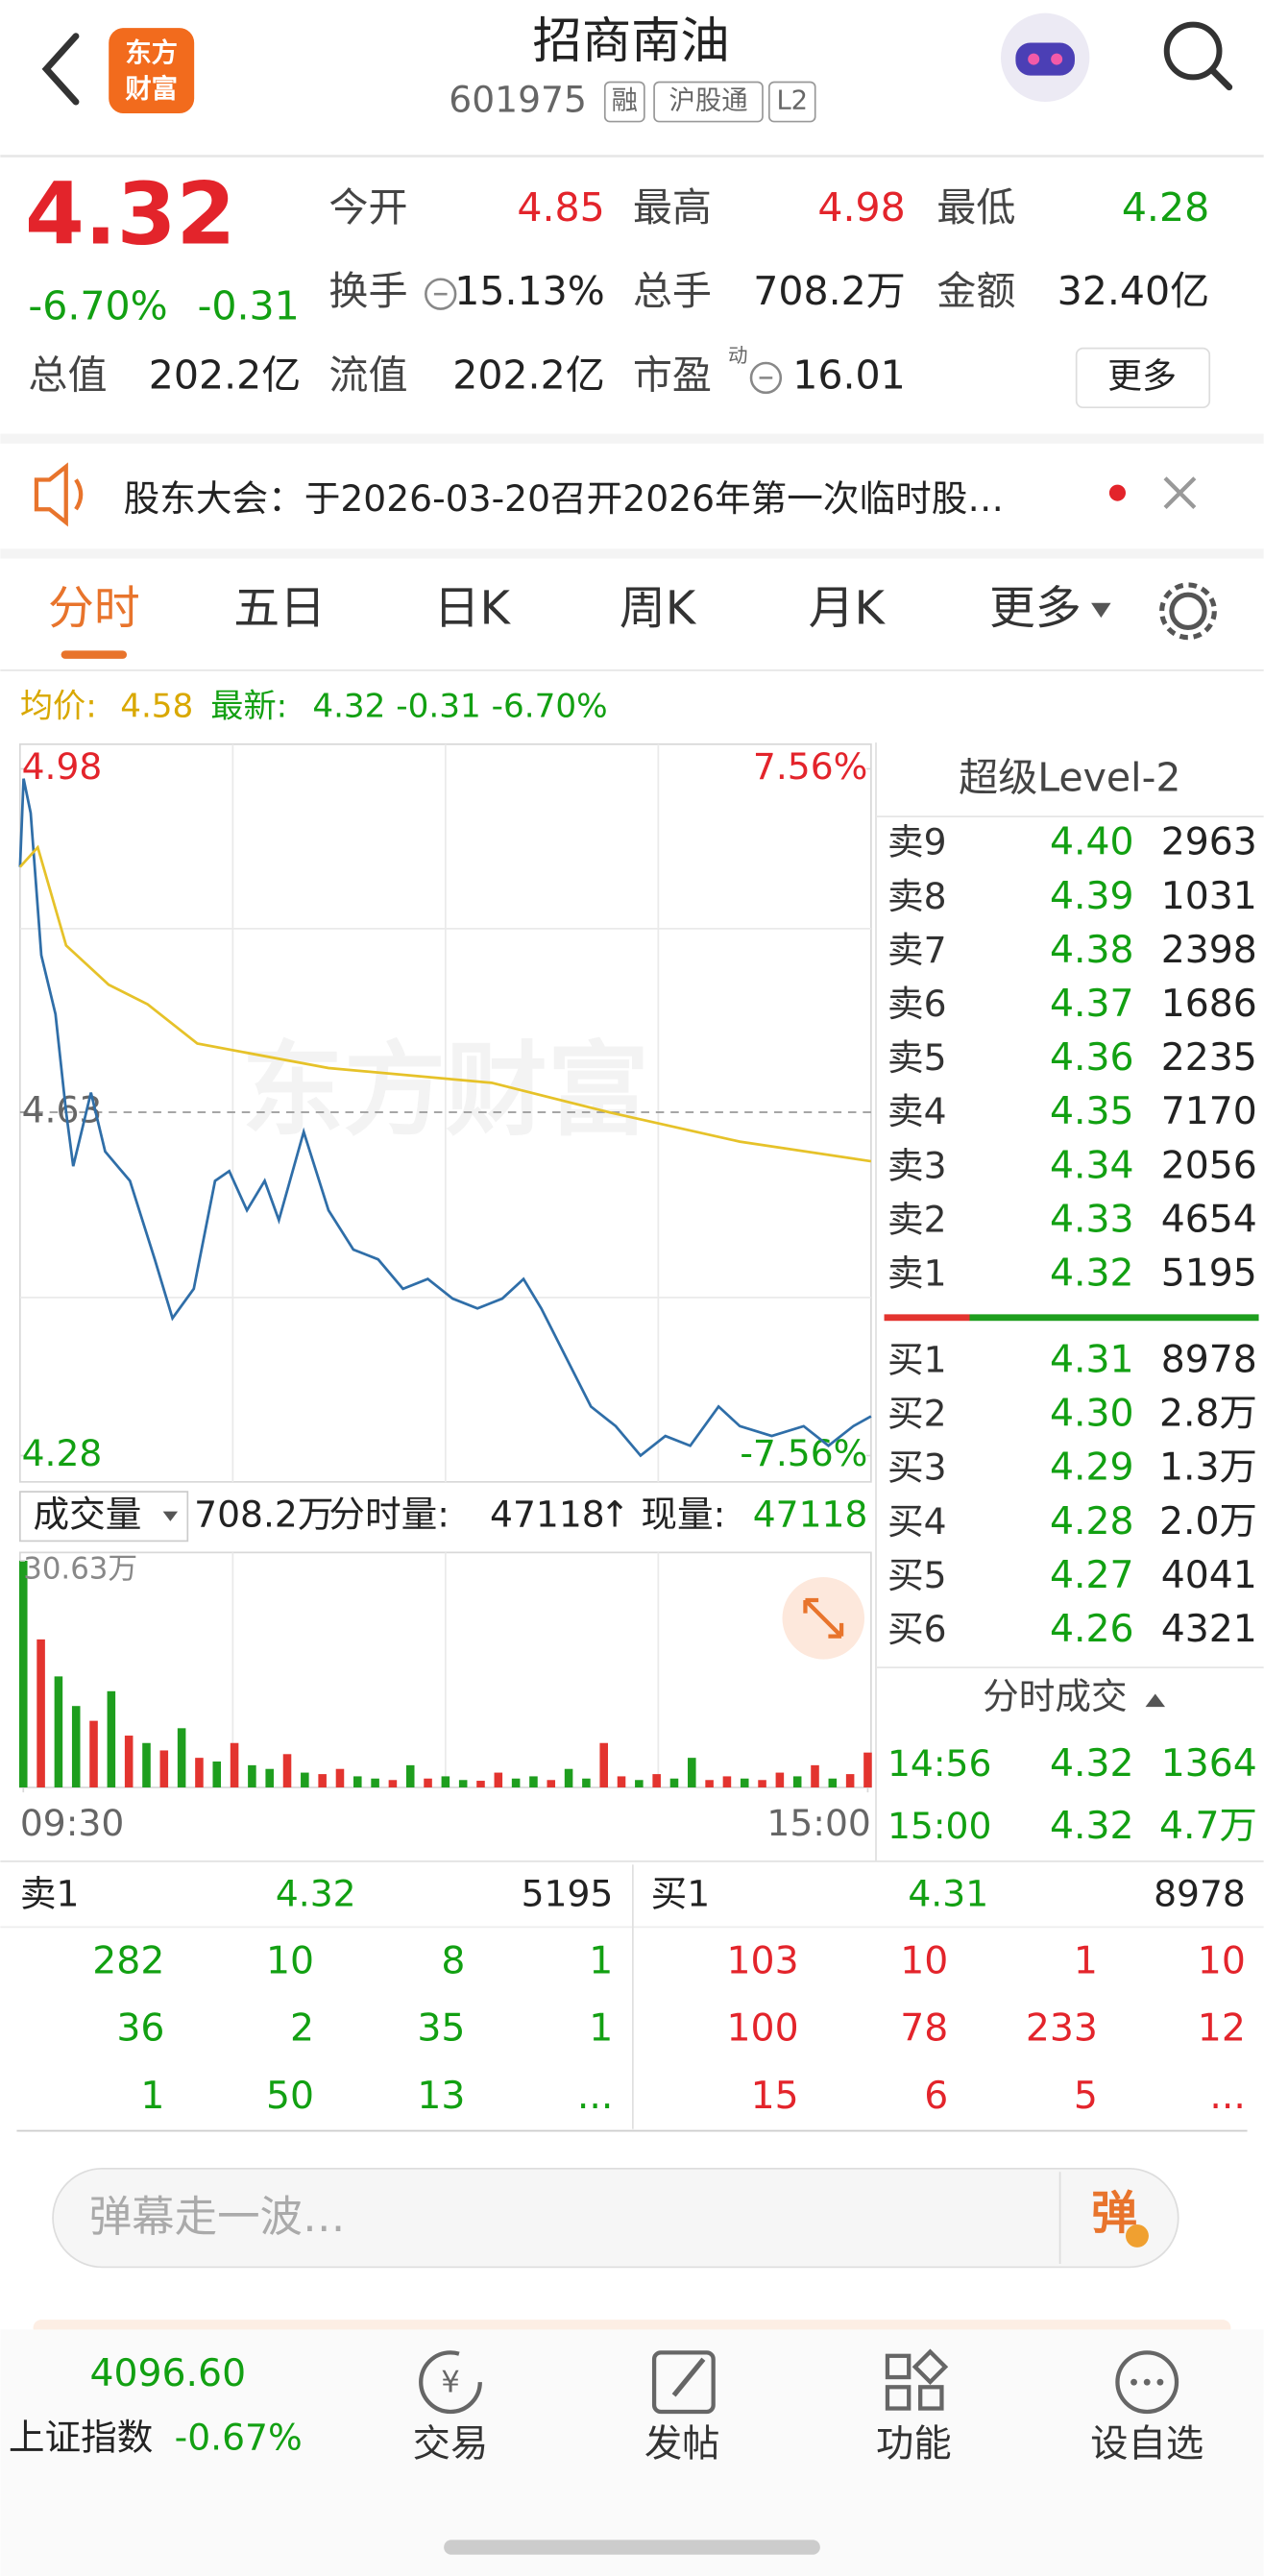  What do you see at coordinates (72, 1823) in the screenshot?
I see `x-tick-label: 09:30` at bounding box center [72, 1823].